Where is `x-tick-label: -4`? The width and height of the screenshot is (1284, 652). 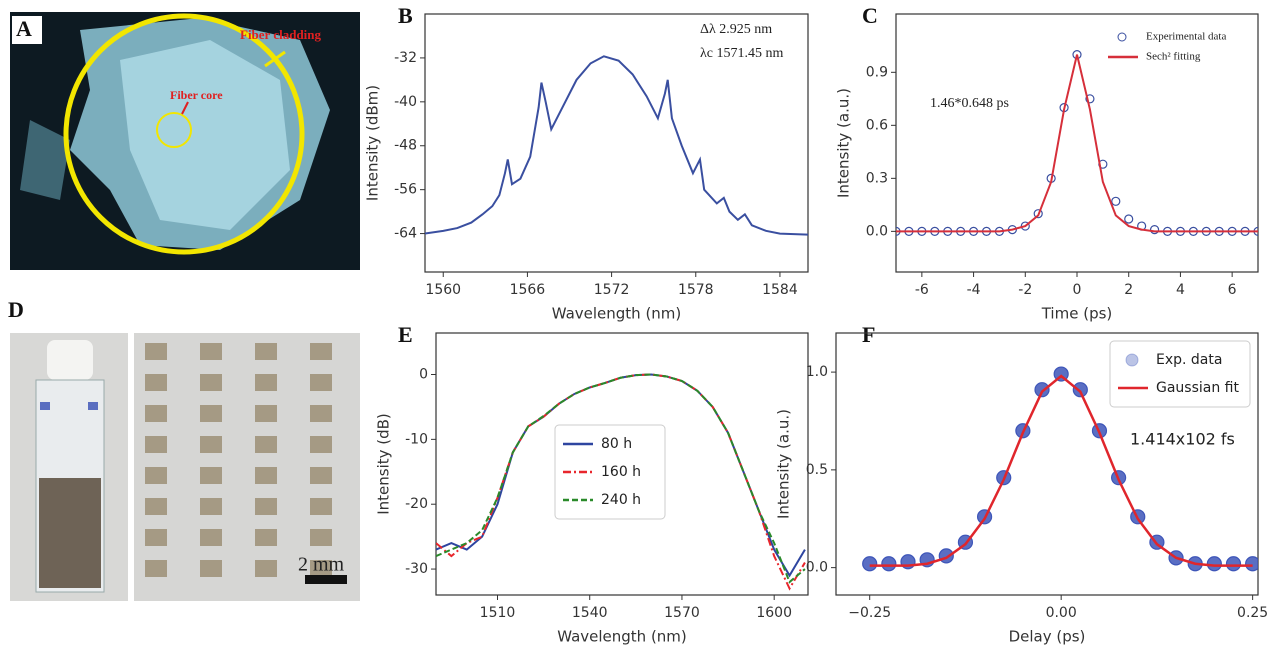
x-tick-label: -4 is located at coordinates (974, 290).